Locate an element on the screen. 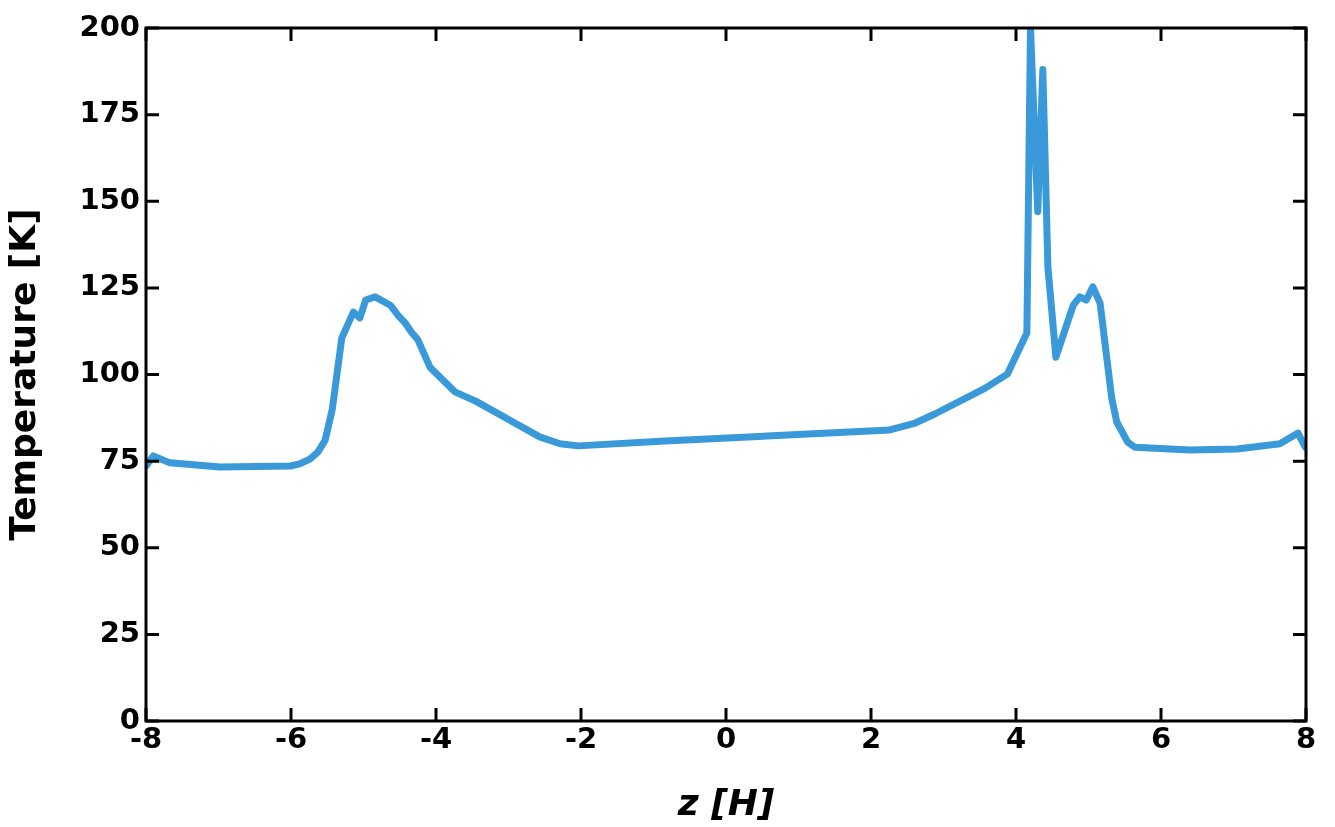  y-axis-title: Temperature [K] is located at coordinates (22, 374).